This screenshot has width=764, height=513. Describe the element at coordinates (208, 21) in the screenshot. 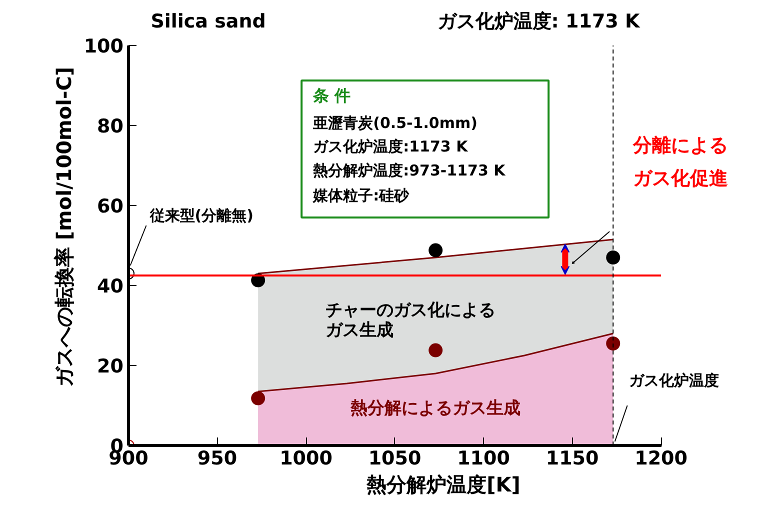

I see `text: Silica sand` at that location.